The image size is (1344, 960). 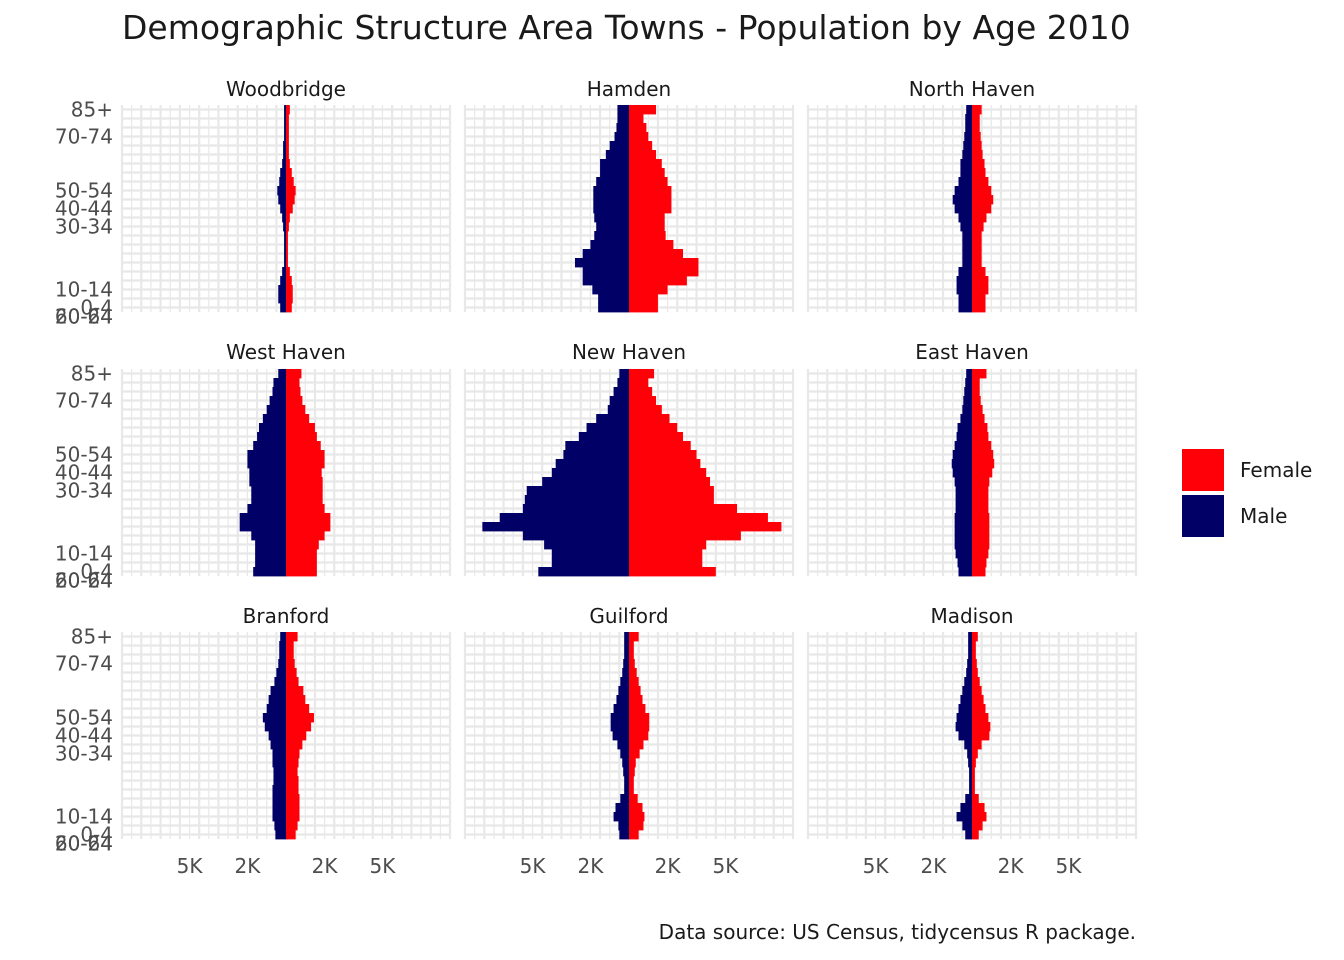 I want to click on facet-guilford: Guilford 5K 2K 2K 5K, so click(x=629, y=741).